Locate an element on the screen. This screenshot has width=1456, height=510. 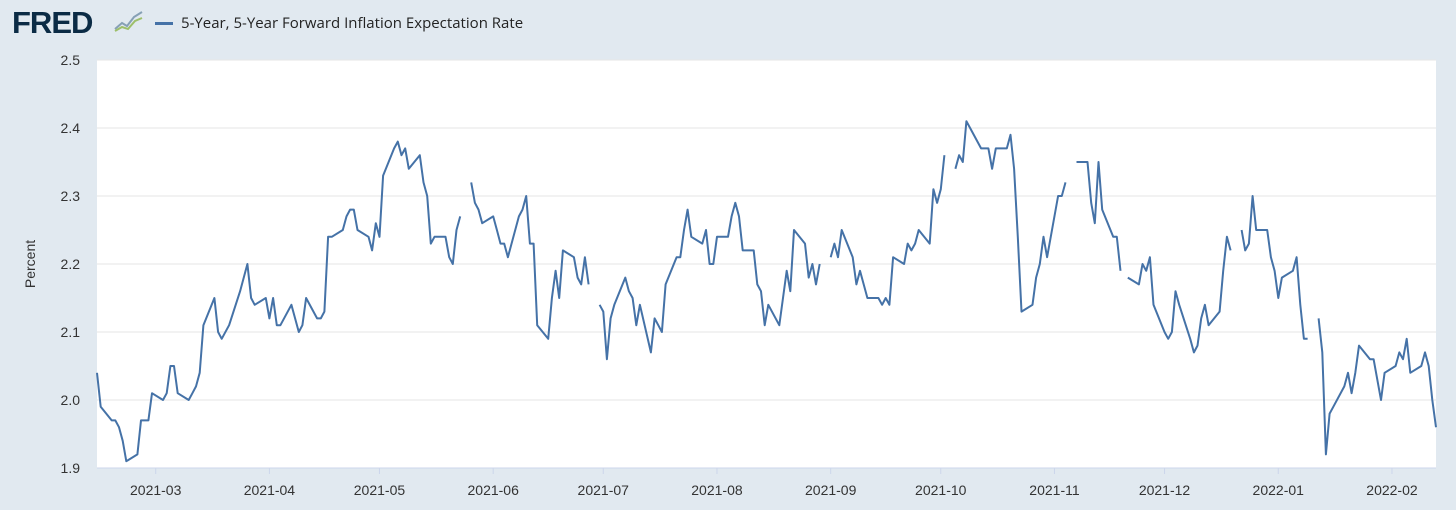
y-tick-label: 2.3 is located at coordinates (71, 196).